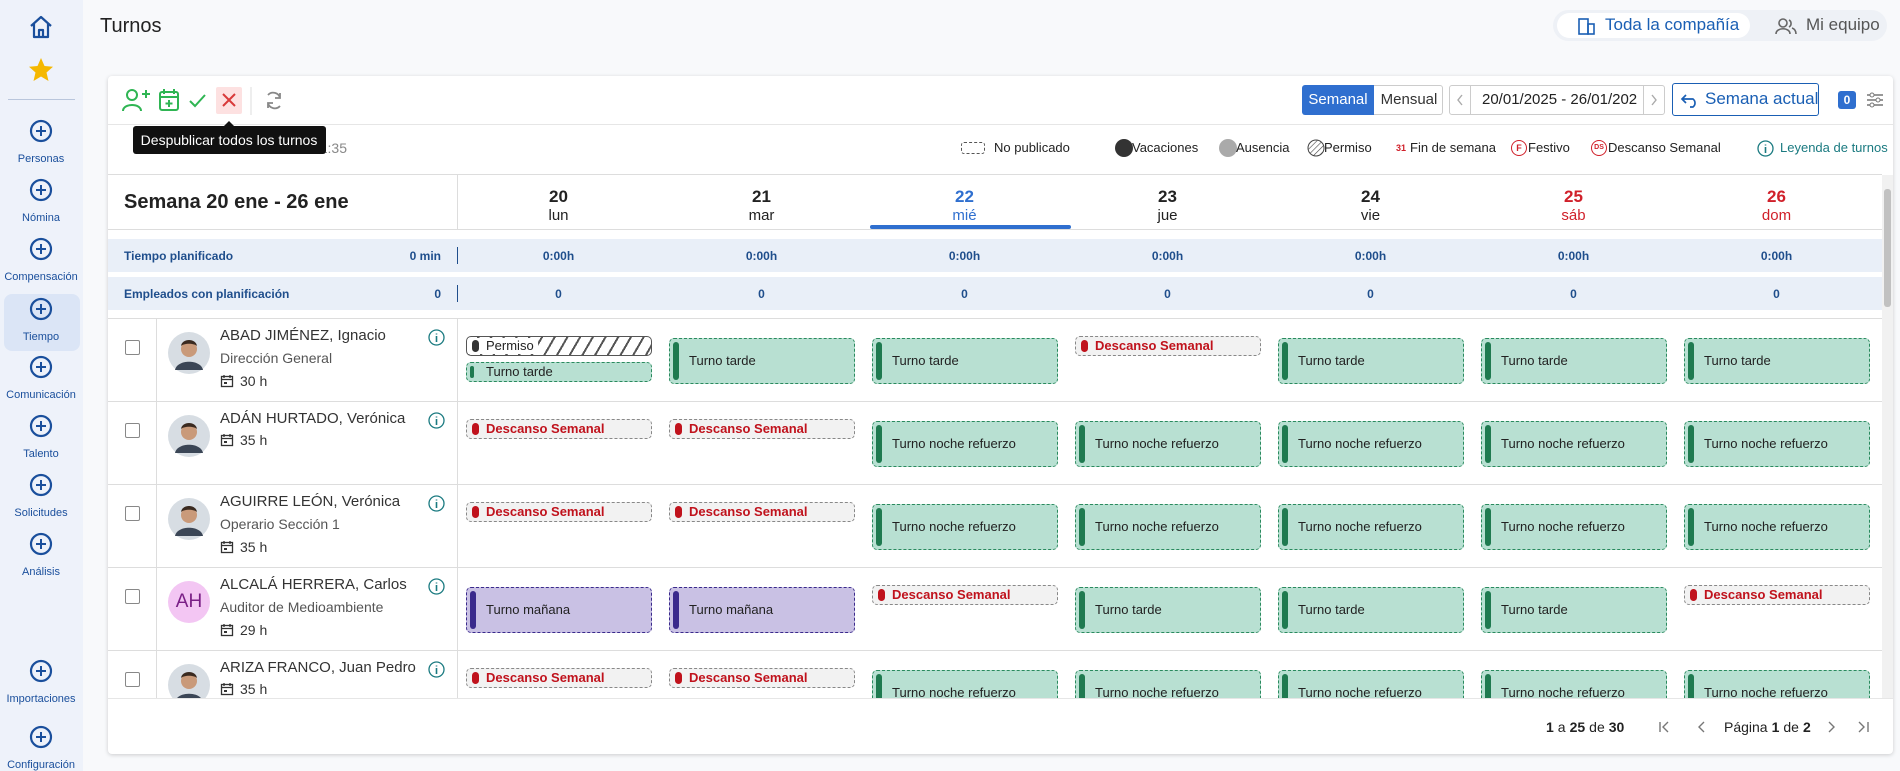  I want to click on legend-icon: 31, so click(1401, 148).